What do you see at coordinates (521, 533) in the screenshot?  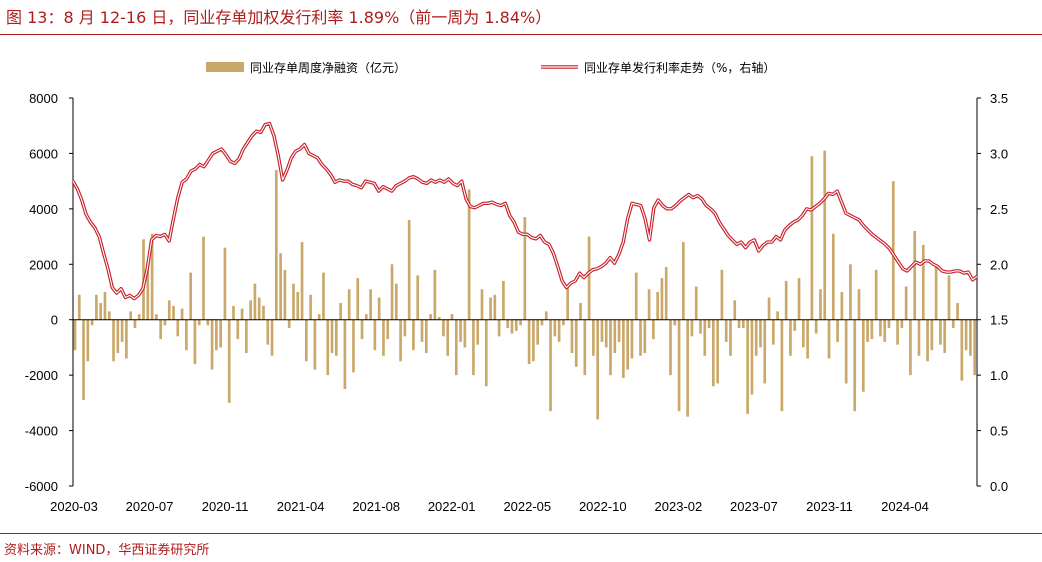 I see `footer-rule` at bounding box center [521, 533].